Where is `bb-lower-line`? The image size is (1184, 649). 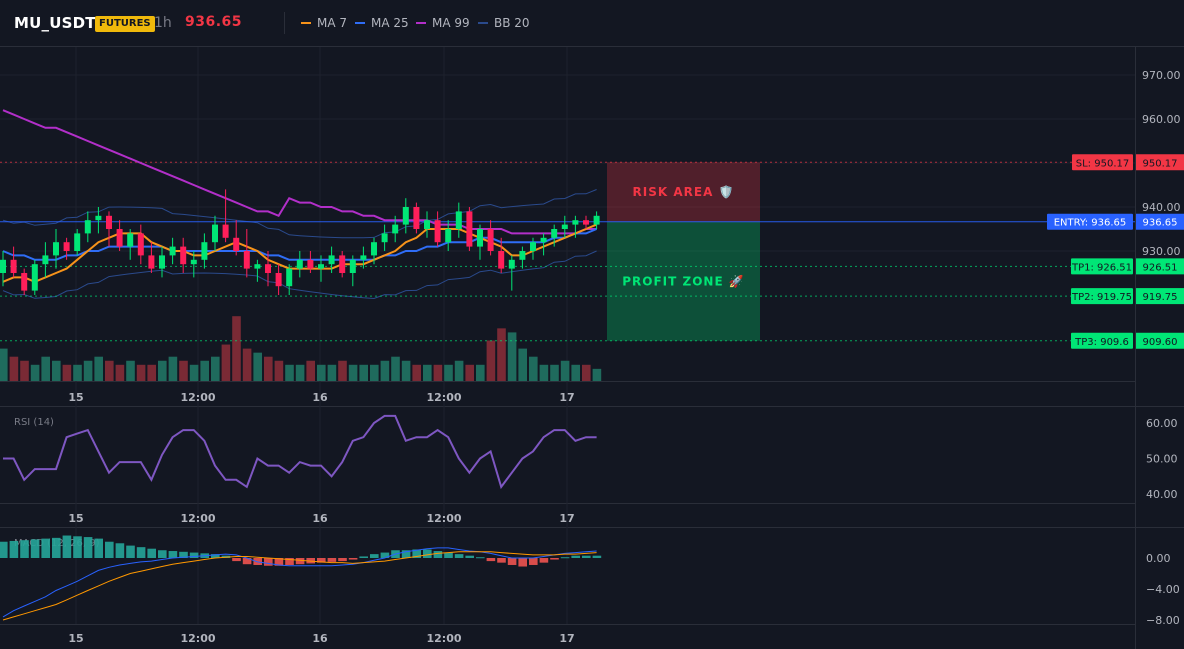 bb-lower-line is located at coordinates (299, 275).